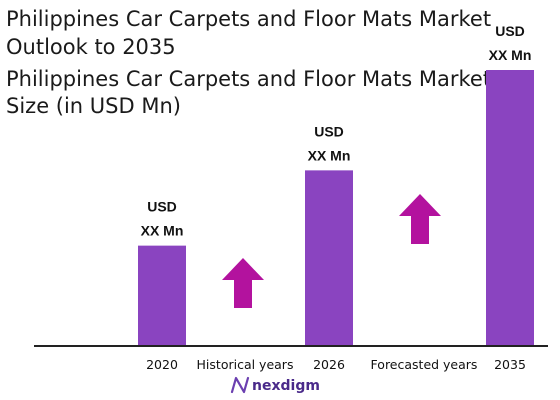  I want to click on brand-logo: nexdigm, so click(275, 385).